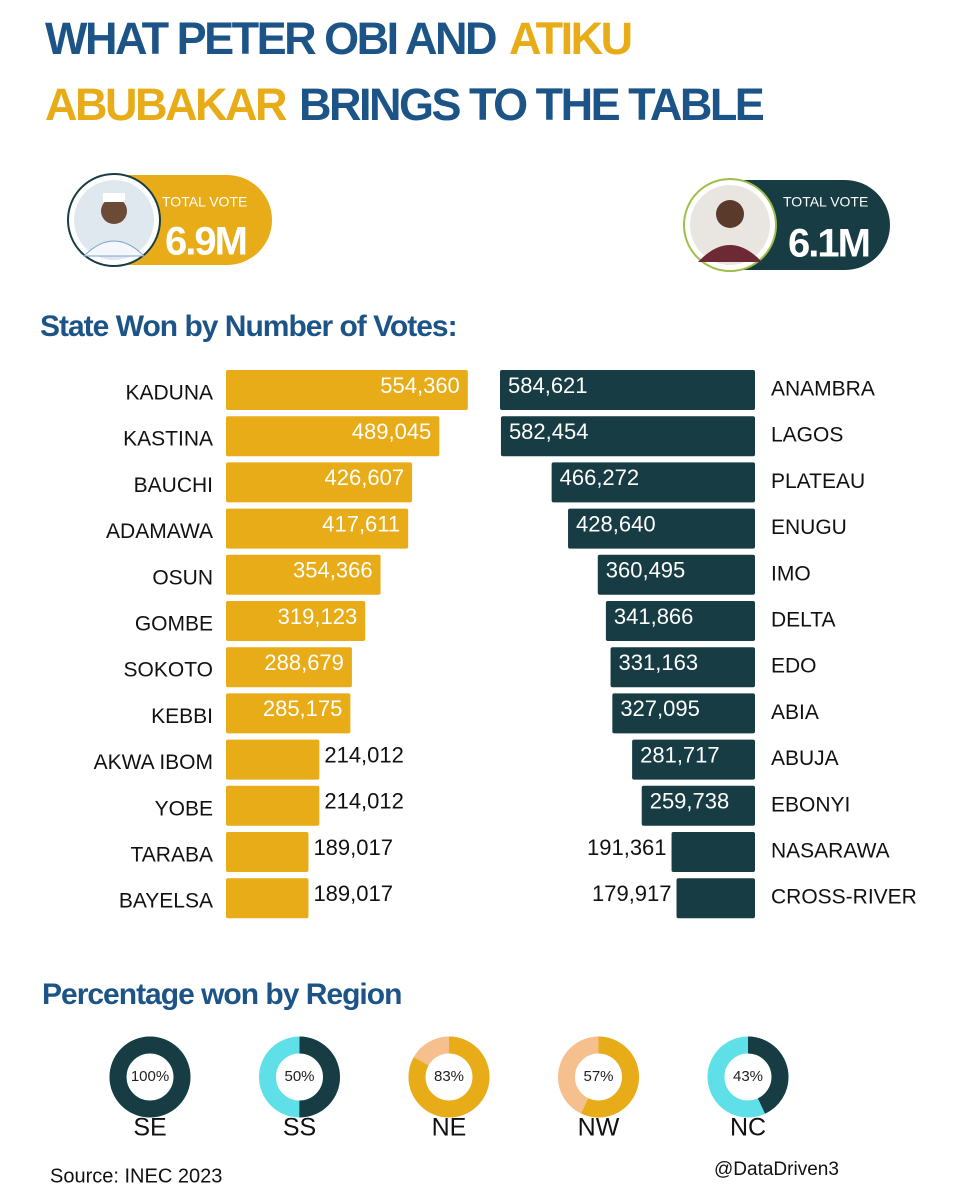 The height and width of the screenshot is (1200, 975). Describe the element at coordinates (646, 570) in the screenshot. I see `value-label: 360,495` at that location.